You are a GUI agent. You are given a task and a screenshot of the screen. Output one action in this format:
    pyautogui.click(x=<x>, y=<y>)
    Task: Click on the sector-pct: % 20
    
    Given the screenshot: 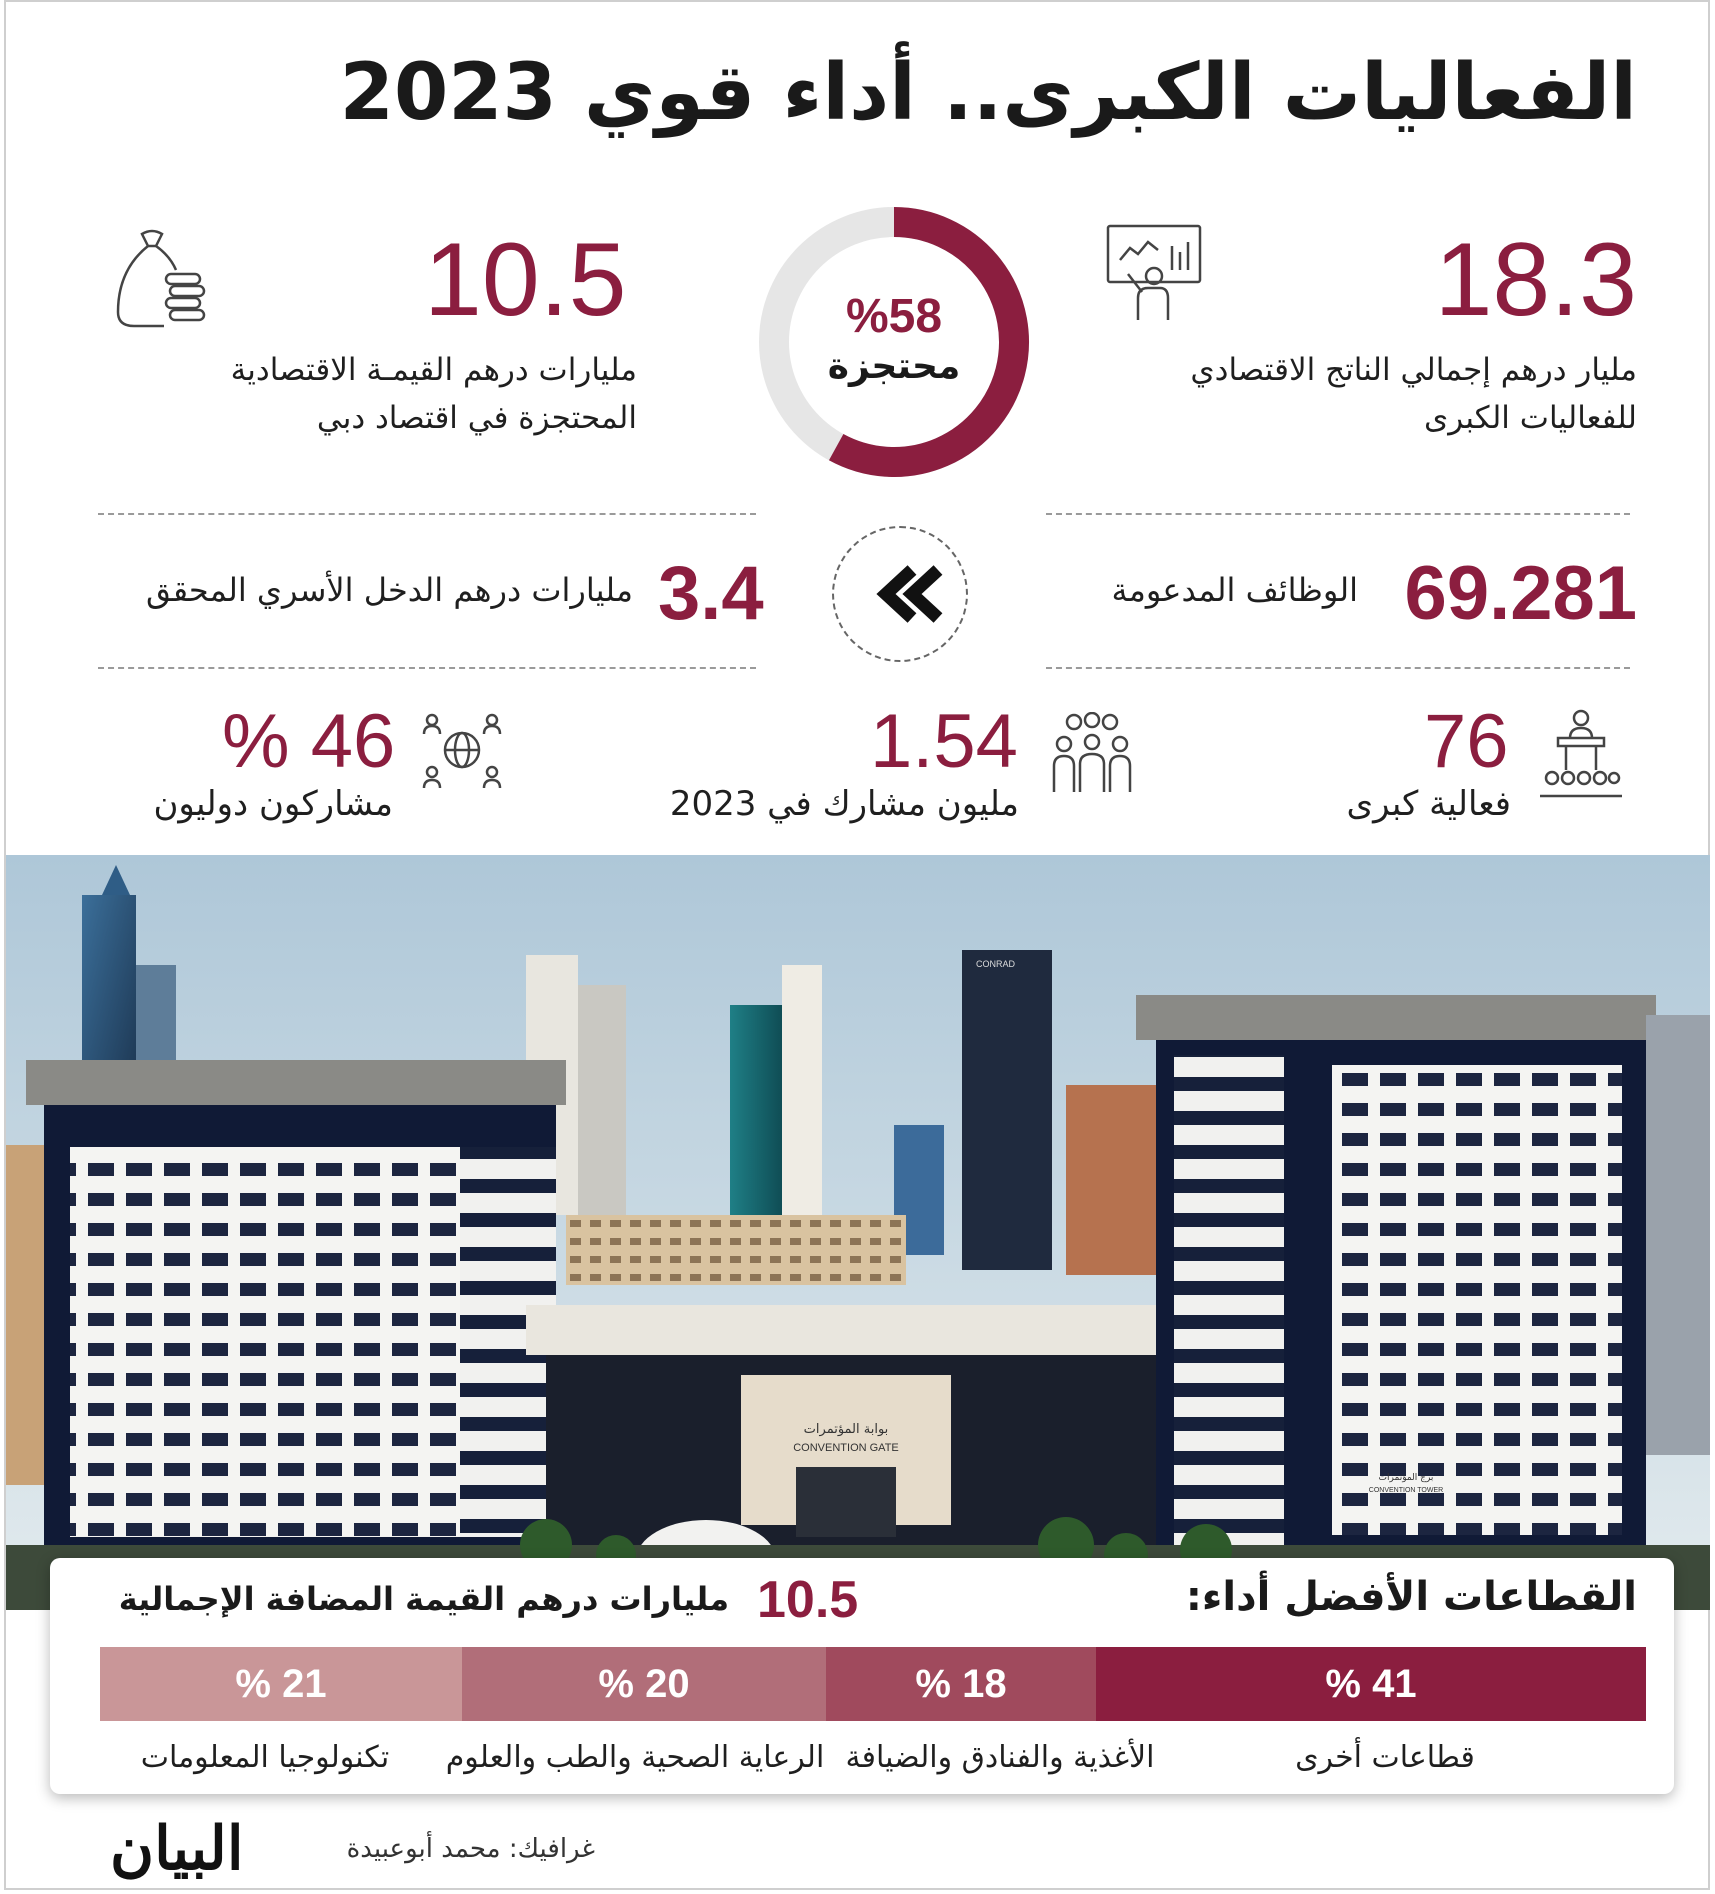 What is the action you would take?
    pyautogui.click(x=644, y=1683)
    